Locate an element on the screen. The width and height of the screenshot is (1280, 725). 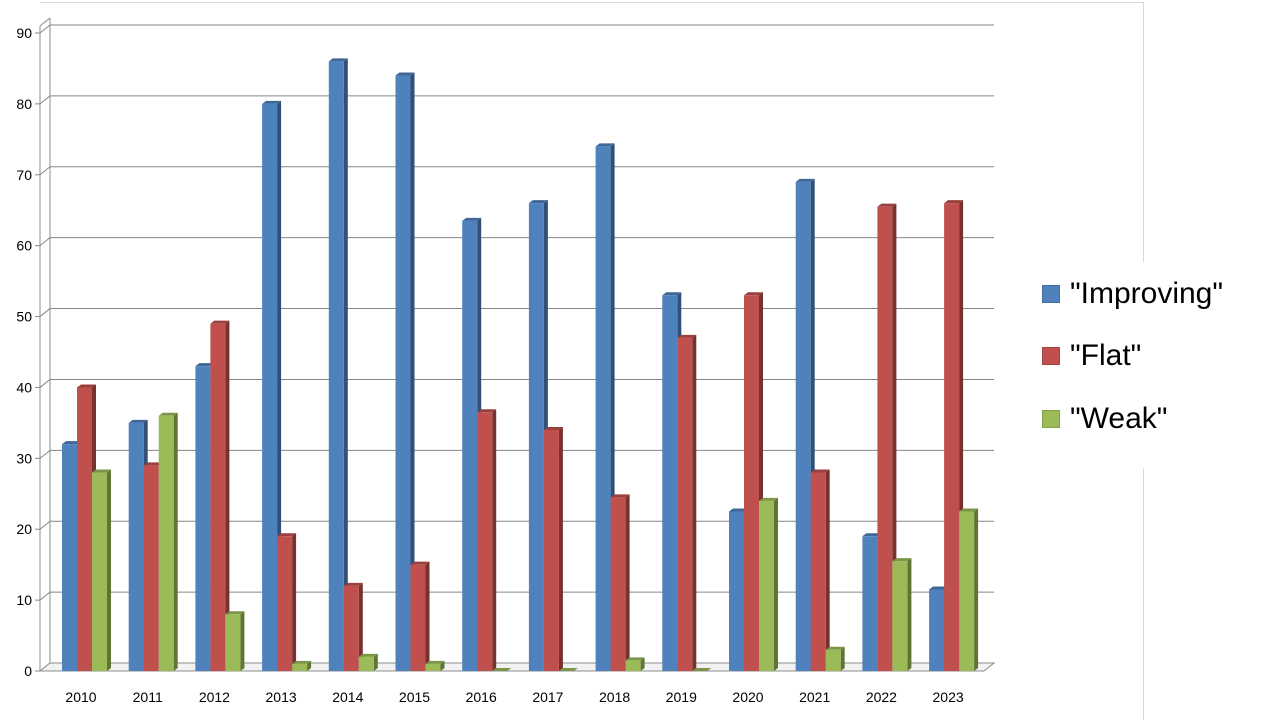
bar-top-2019-flat is located at coordinates (687, 336).